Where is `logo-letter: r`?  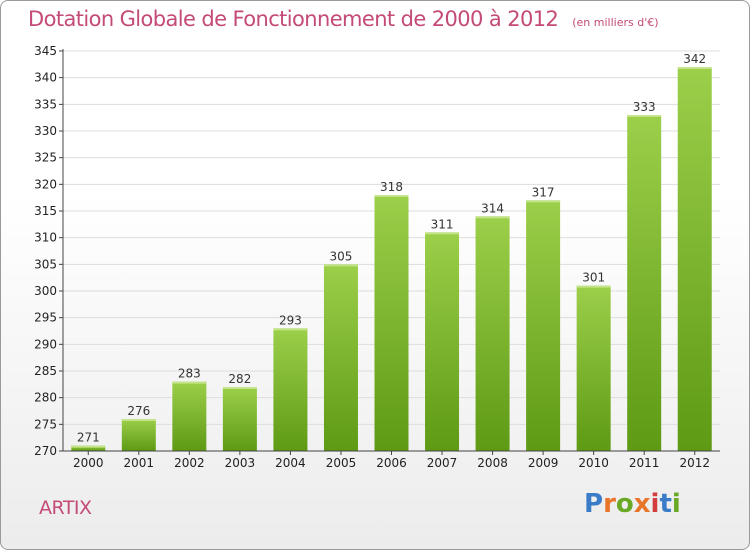
logo-letter: r is located at coordinates (609, 504).